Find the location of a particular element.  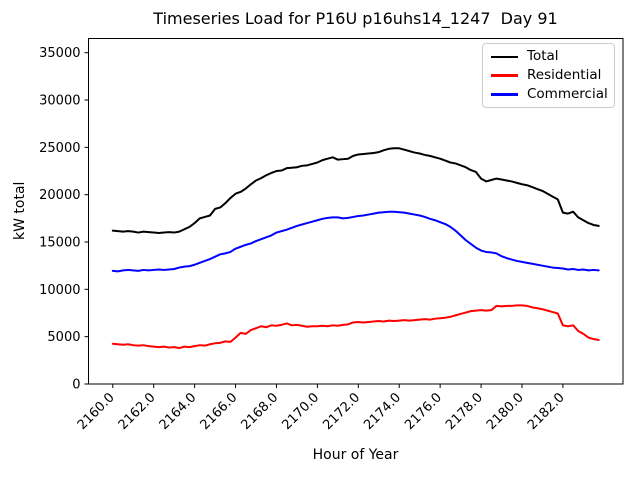

y-tick-label: 35000 is located at coordinates (59, 53).